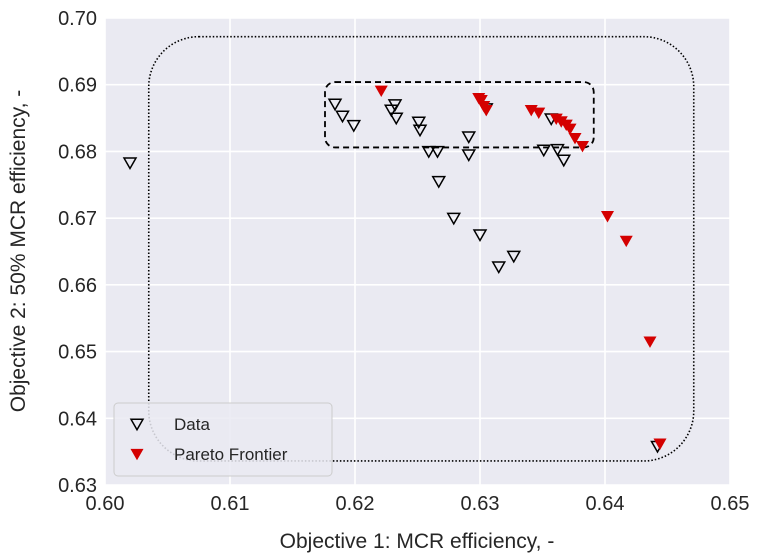  I want to click on x-tick-label: 0.60, so click(105, 504).